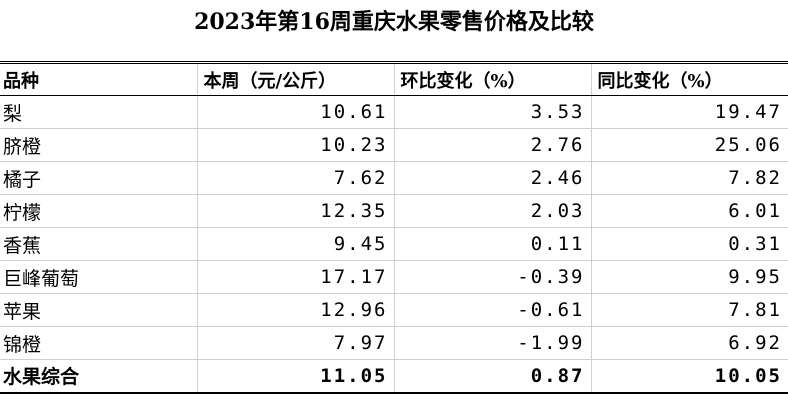 The width and height of the screenshot is (788, 407). I want to click on value-cell: 10.23, so click(295, 145).